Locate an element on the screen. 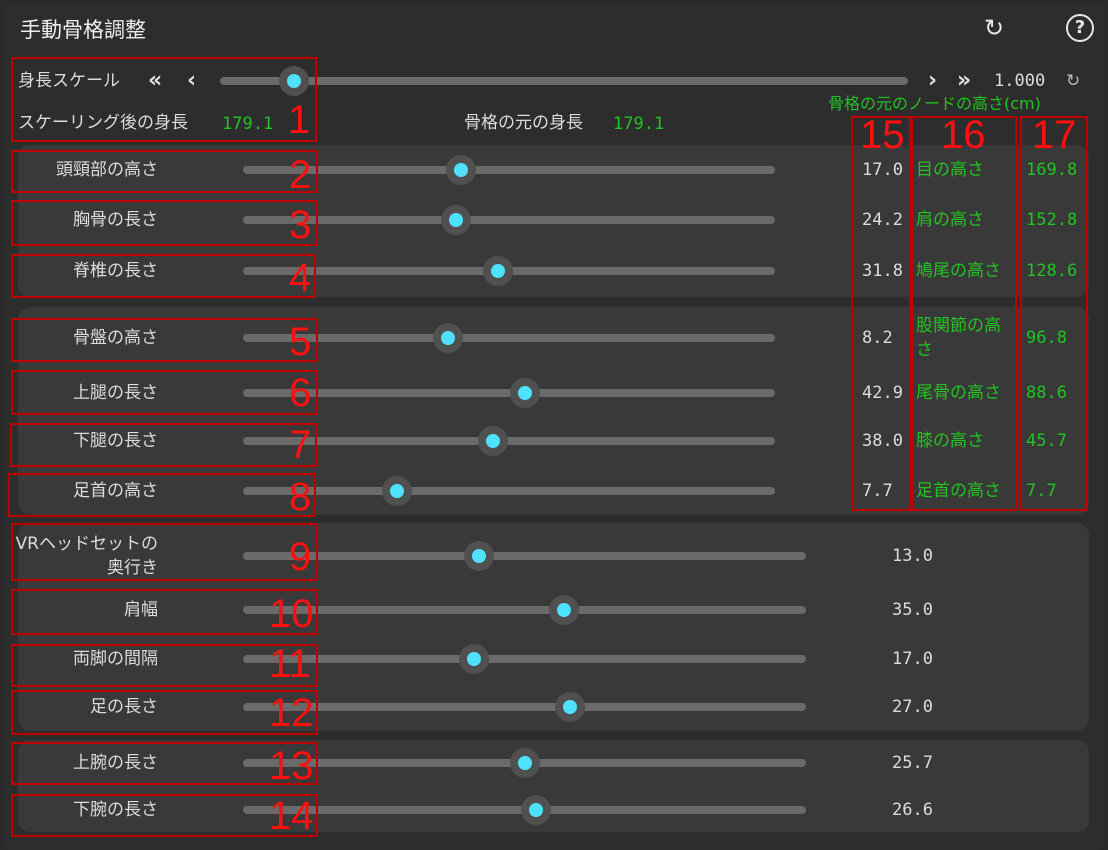  node-height-value: 7.7 is located at coordinates (1041, 491).